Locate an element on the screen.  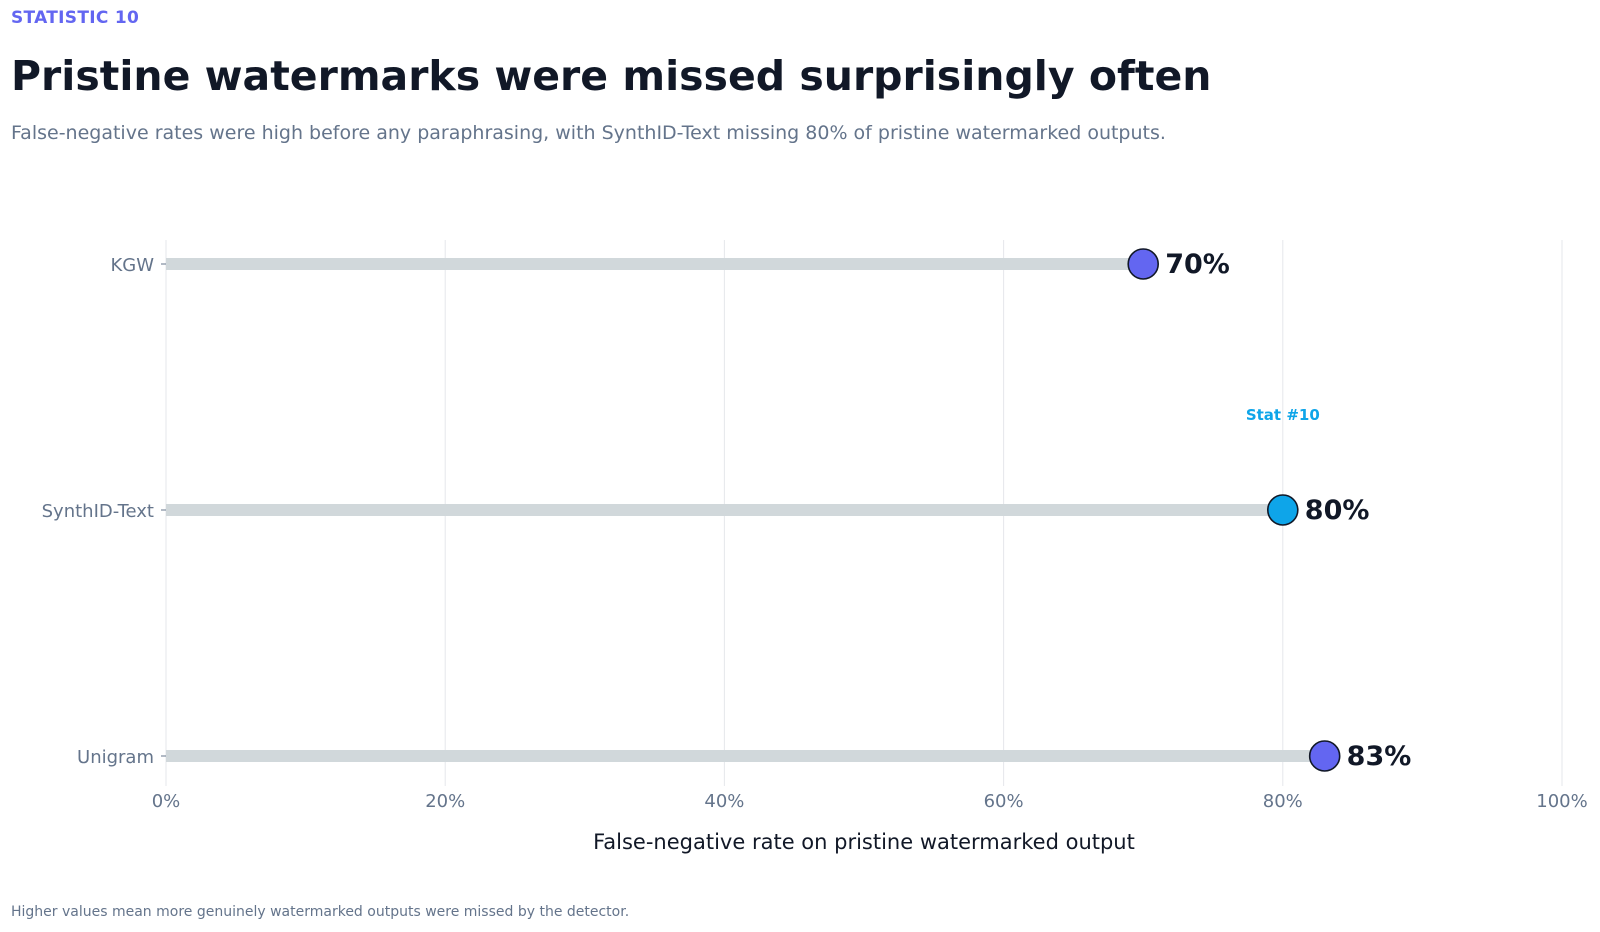
value-label: 83% is located at coordinates (1379, 756).